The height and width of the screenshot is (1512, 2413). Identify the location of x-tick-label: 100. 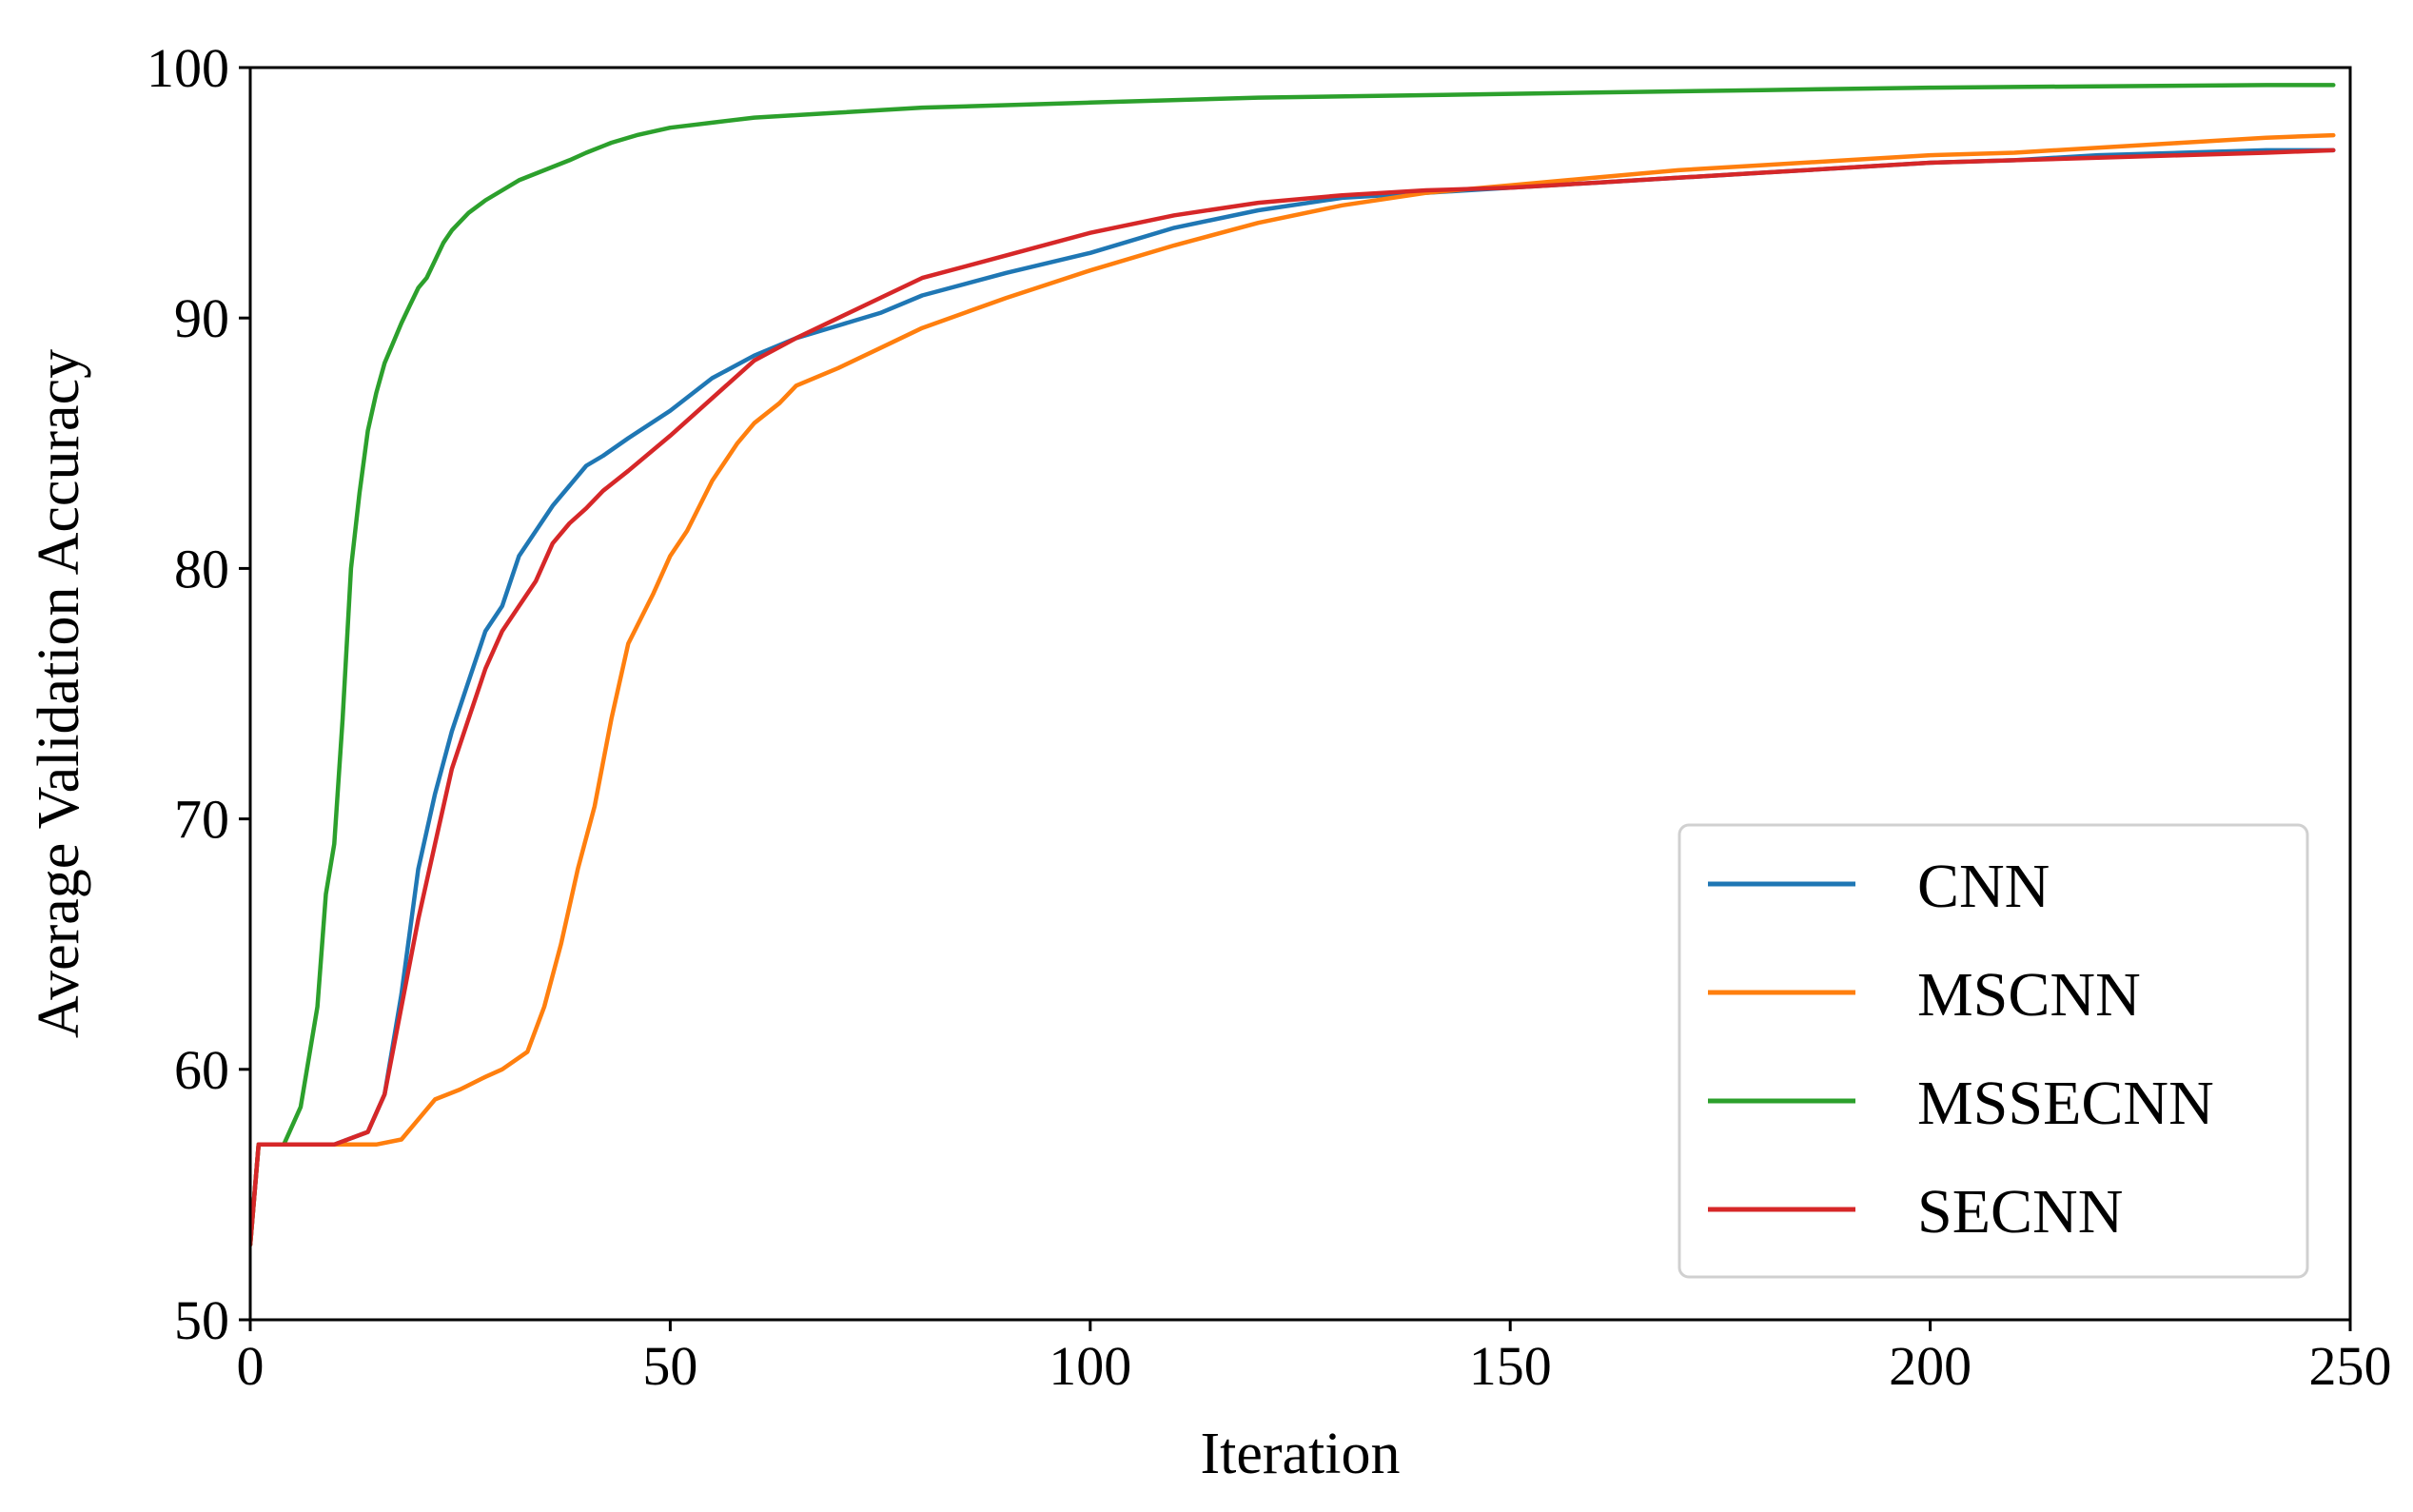
(1090, 1366).